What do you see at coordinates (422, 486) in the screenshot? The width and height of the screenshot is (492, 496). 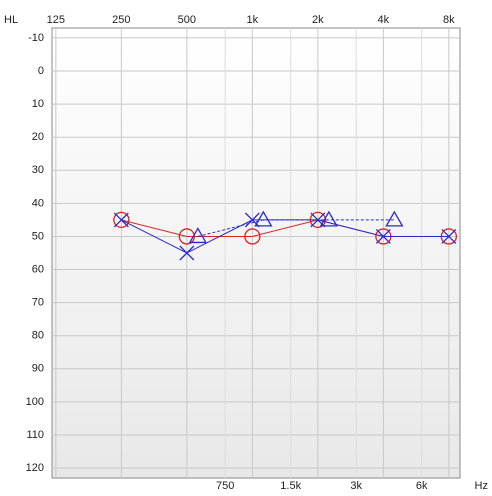 I see `x-tick-label: 6k` at bounding box center [422, 486].